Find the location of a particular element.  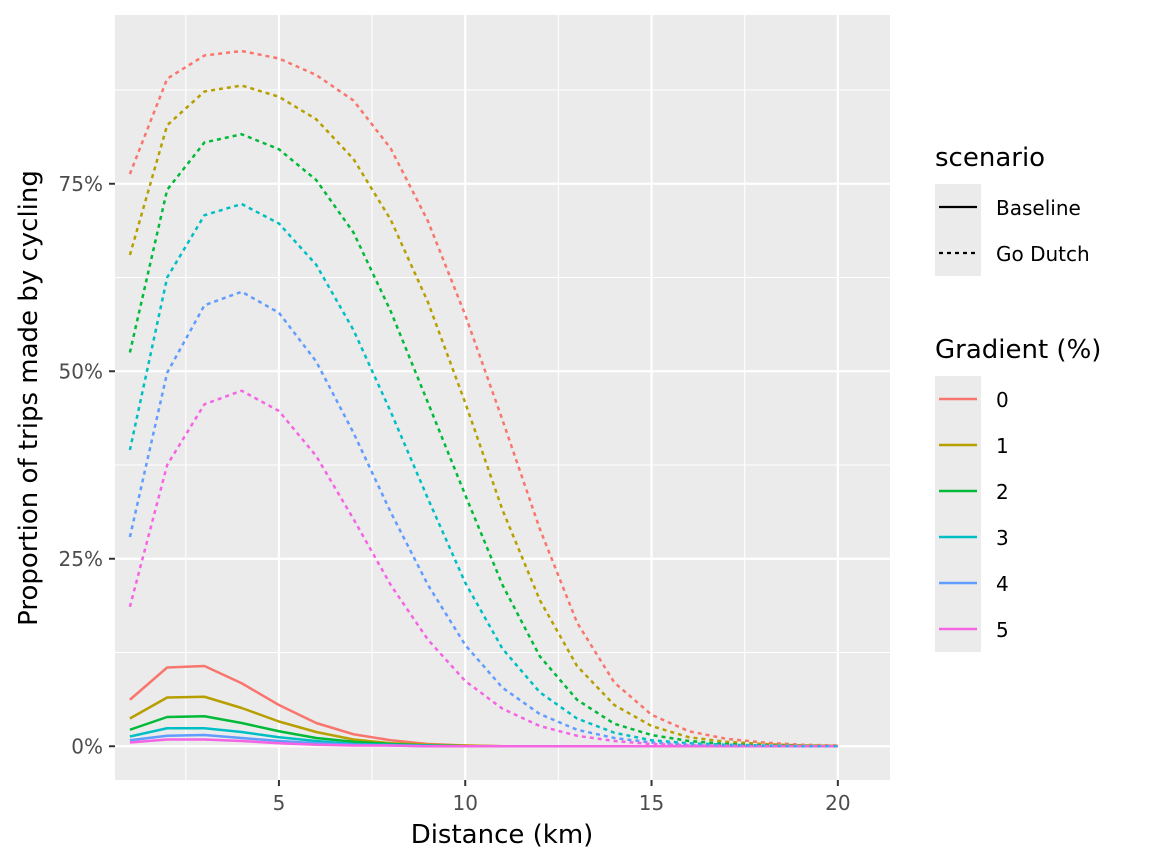

legend-label-gradient-1: 1 is located at coordinates (1002, 446).